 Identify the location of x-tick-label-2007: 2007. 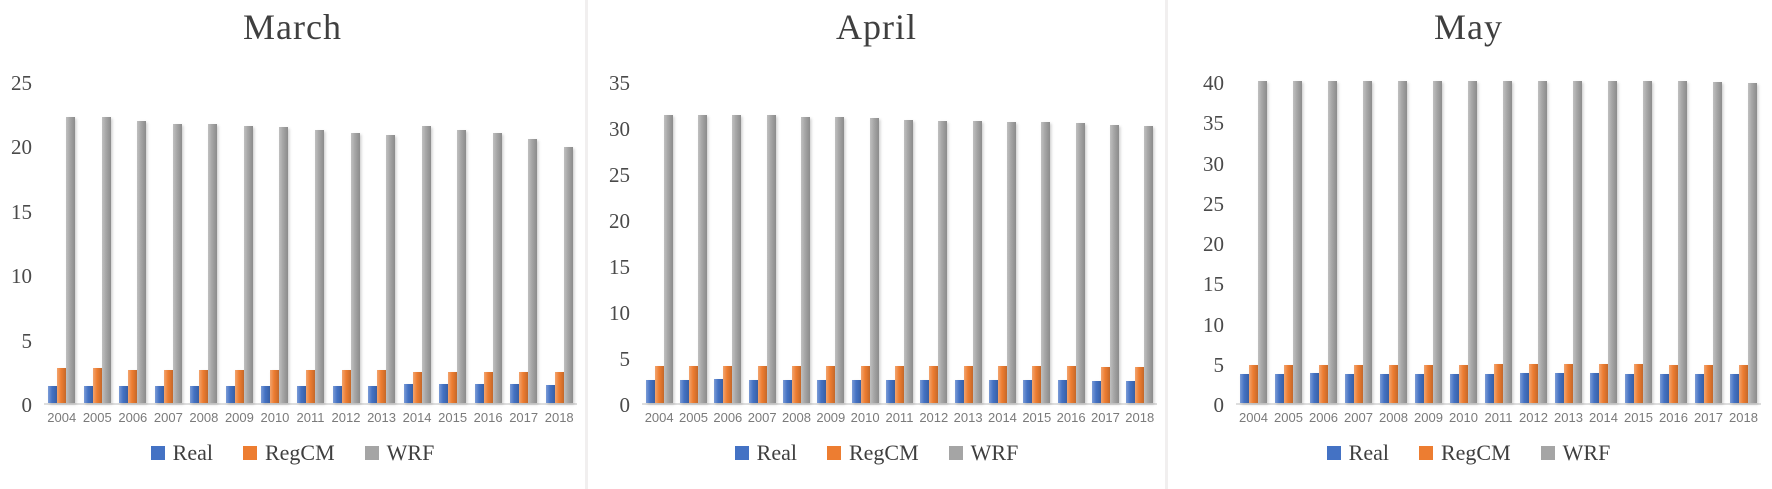
(1358, 417).